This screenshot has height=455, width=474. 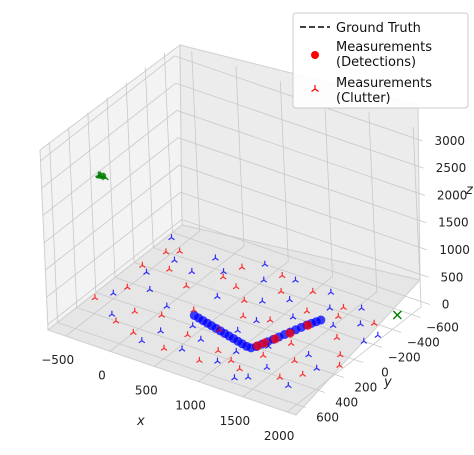 What do you see at coordinates (376, 62) in the screenshot?
I see `legend-detections-label-line2: (Detections)` at bounding box center [376, 62].